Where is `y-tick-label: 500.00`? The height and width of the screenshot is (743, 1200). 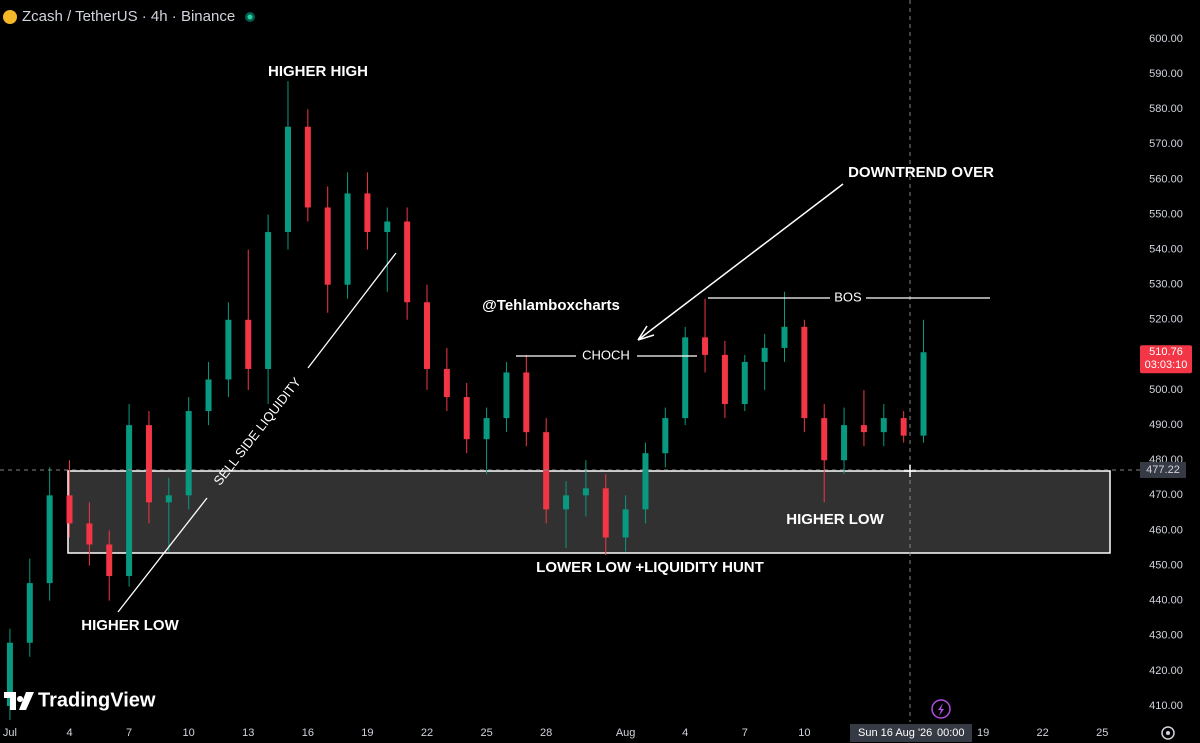 y-tick-label: 500.00 is located at coordinates (1166, 390).